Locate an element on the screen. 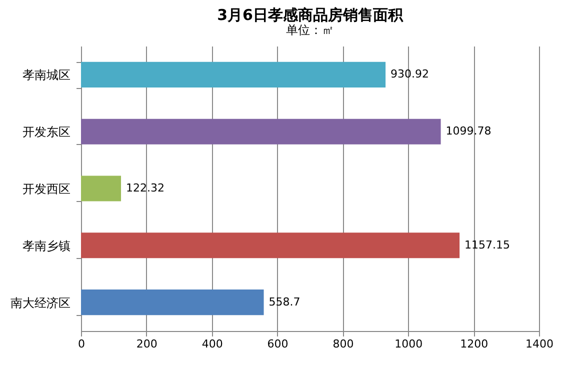 Image resolution: width=579 pixels, height=369 pixels. x-tick-label: 1000 is located at coordinates (408, 344).